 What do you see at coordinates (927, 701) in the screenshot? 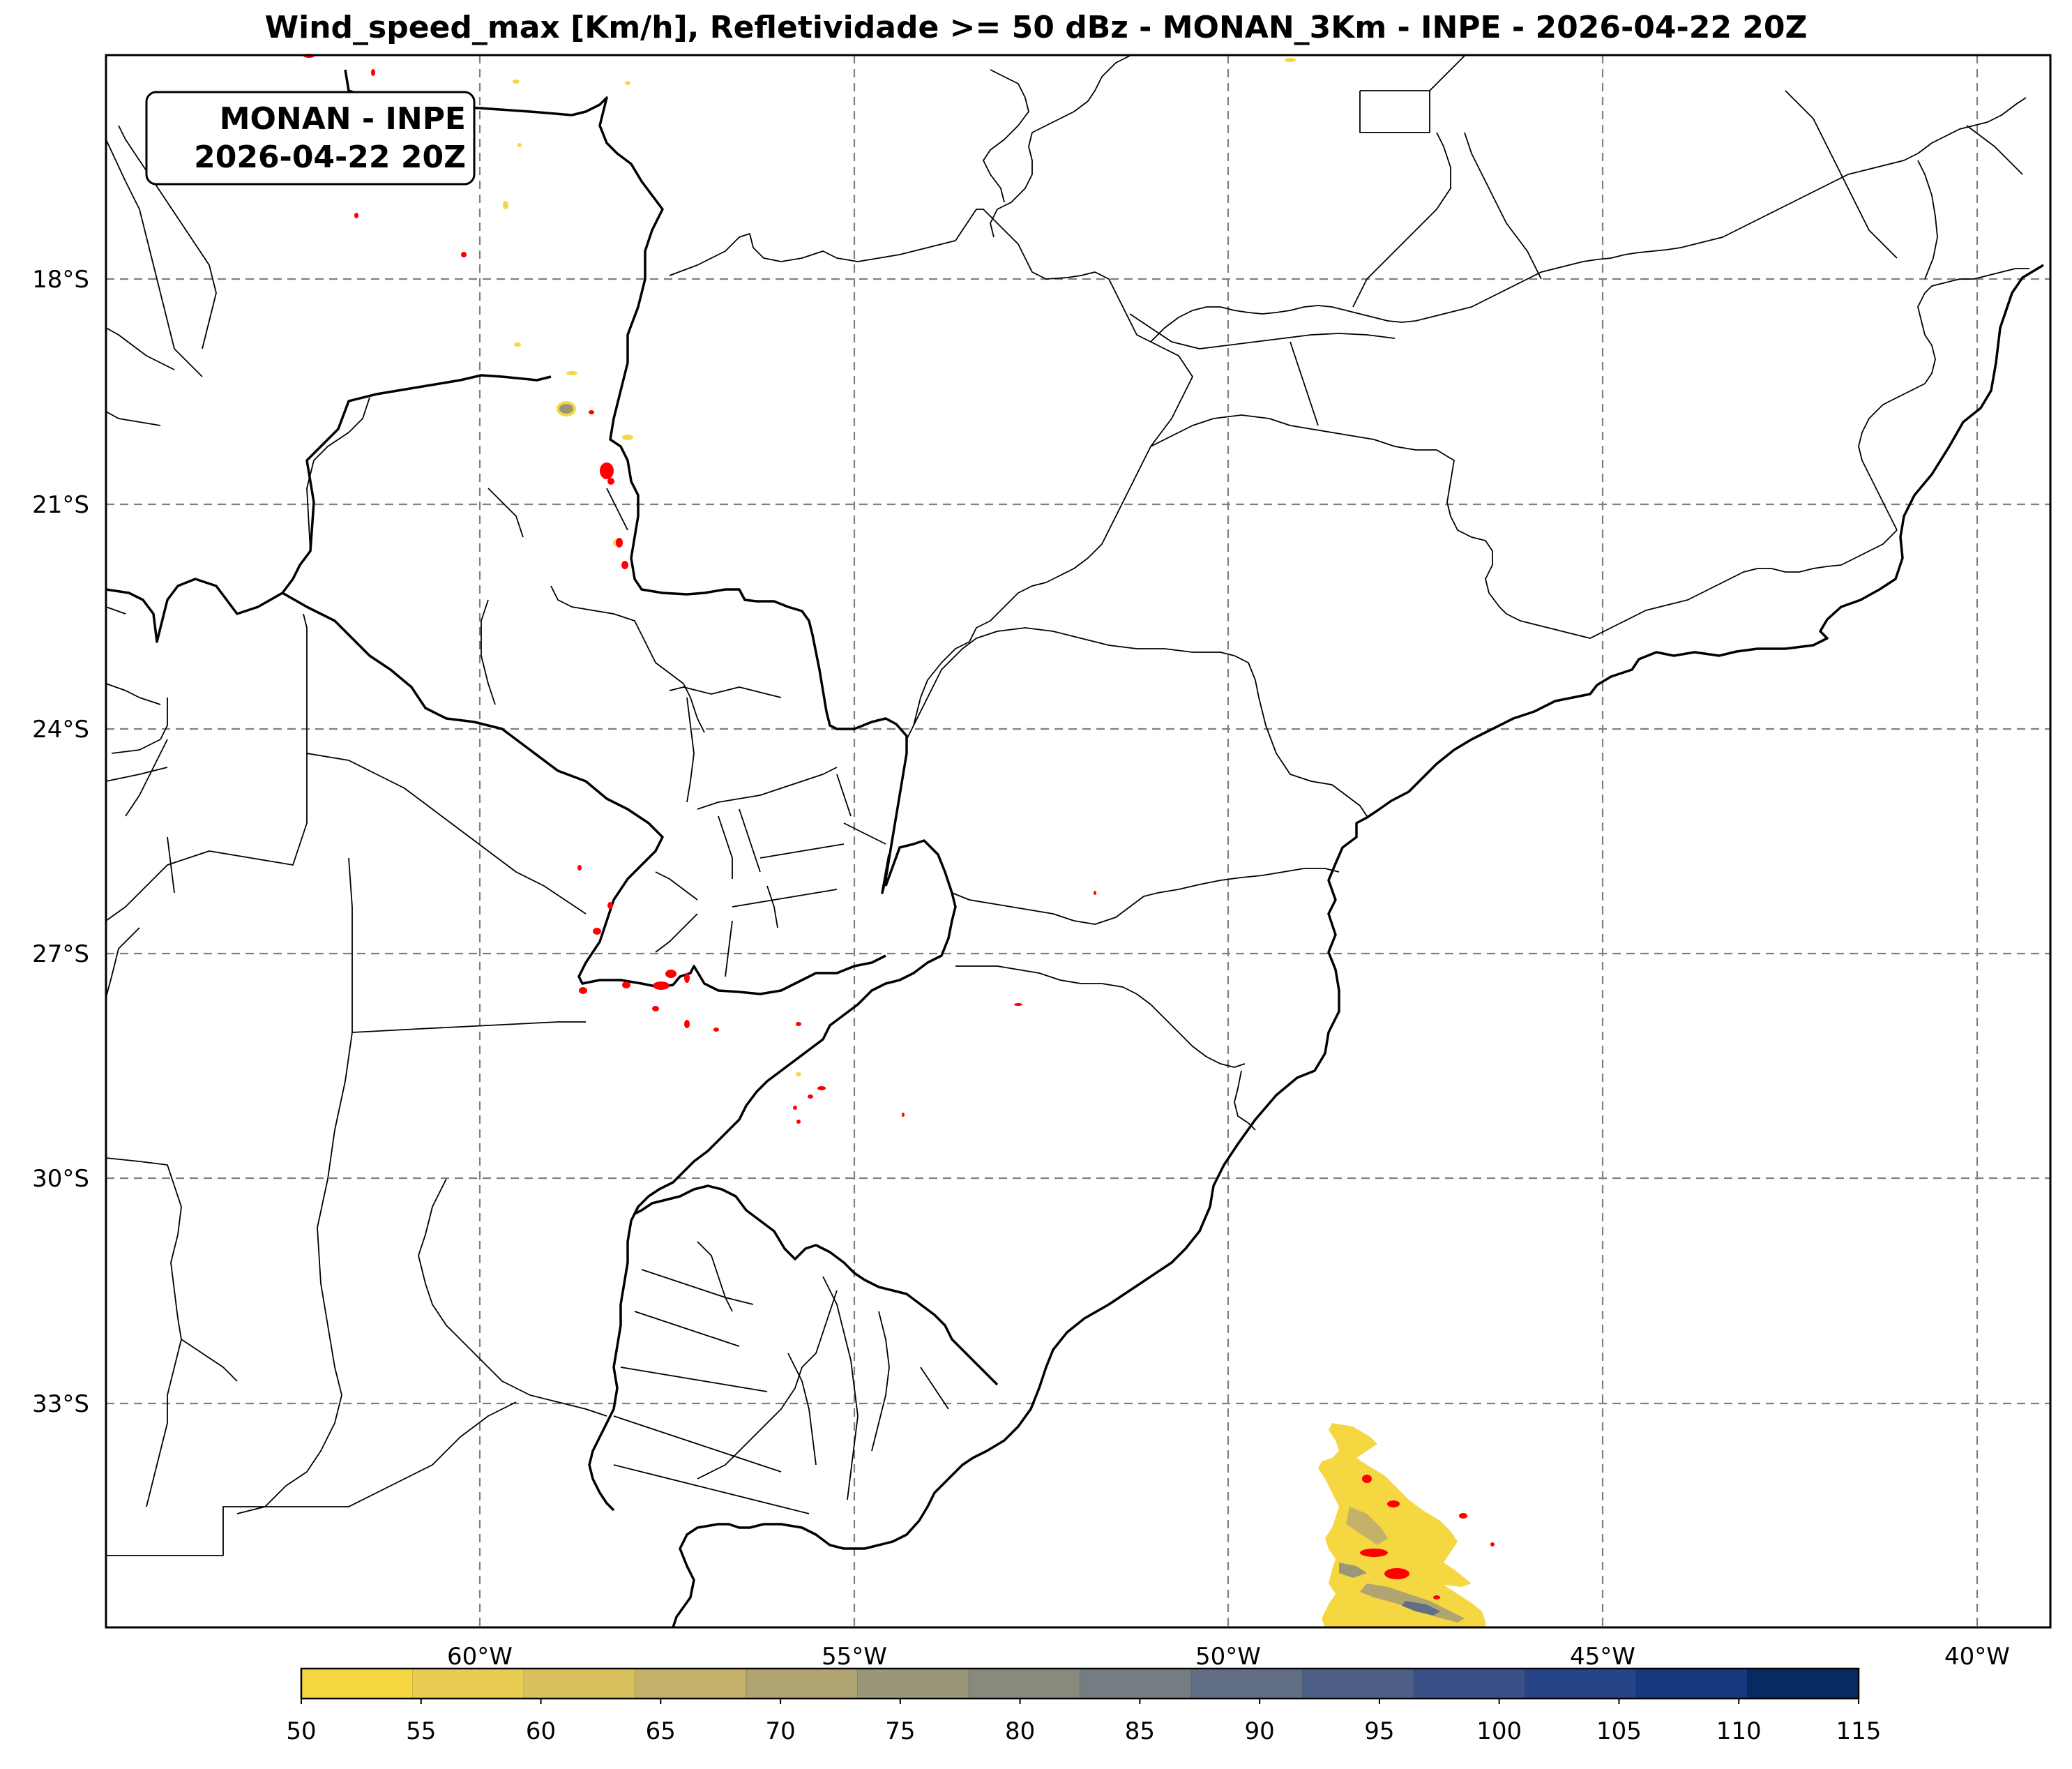
I see `state-border-ms-pr` at bounding box center [927, 701].